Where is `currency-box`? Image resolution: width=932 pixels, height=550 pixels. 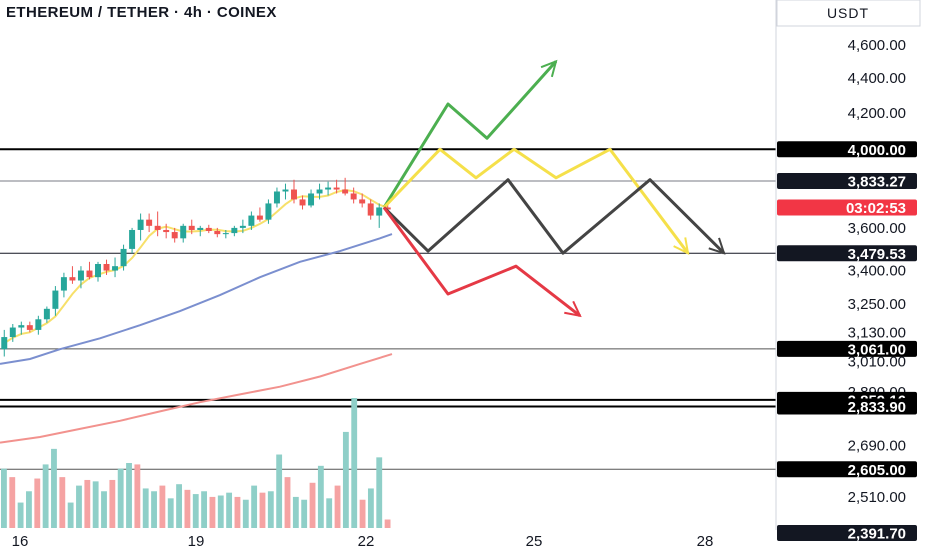
currency-box is located at coordinates (848, 13).